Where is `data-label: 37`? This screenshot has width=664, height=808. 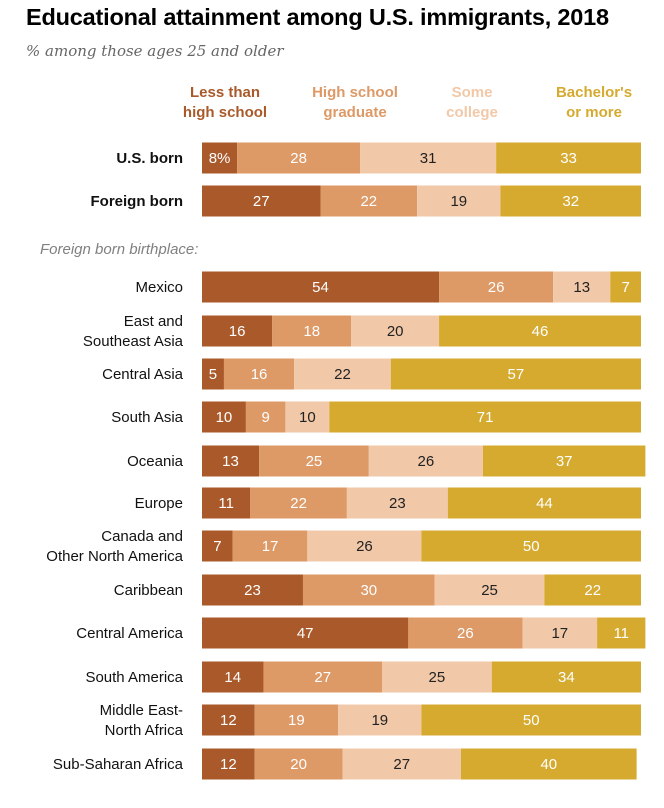 data-label: 37 is located at coordinates (564, 461).